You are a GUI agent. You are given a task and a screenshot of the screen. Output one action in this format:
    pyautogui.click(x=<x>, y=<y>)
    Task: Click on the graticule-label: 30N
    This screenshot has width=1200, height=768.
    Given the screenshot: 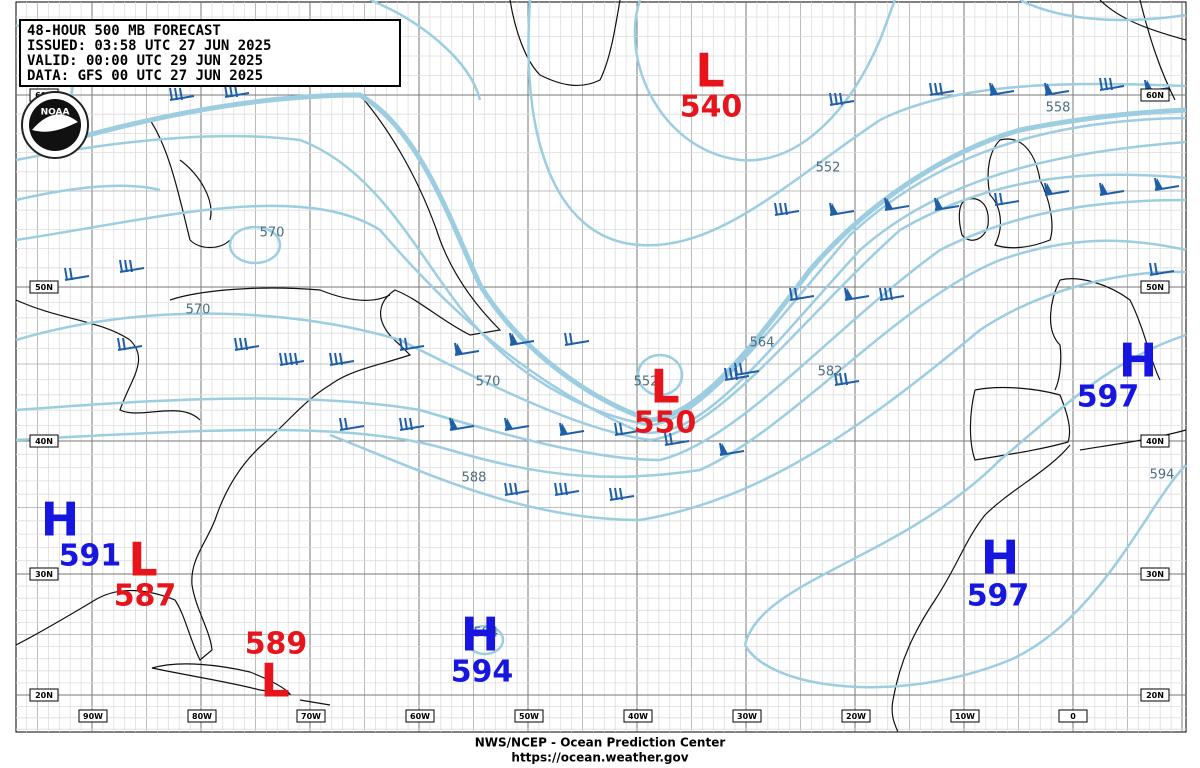 What is the action you would take?
    pyautogui.click(x=1155, y=574)
    